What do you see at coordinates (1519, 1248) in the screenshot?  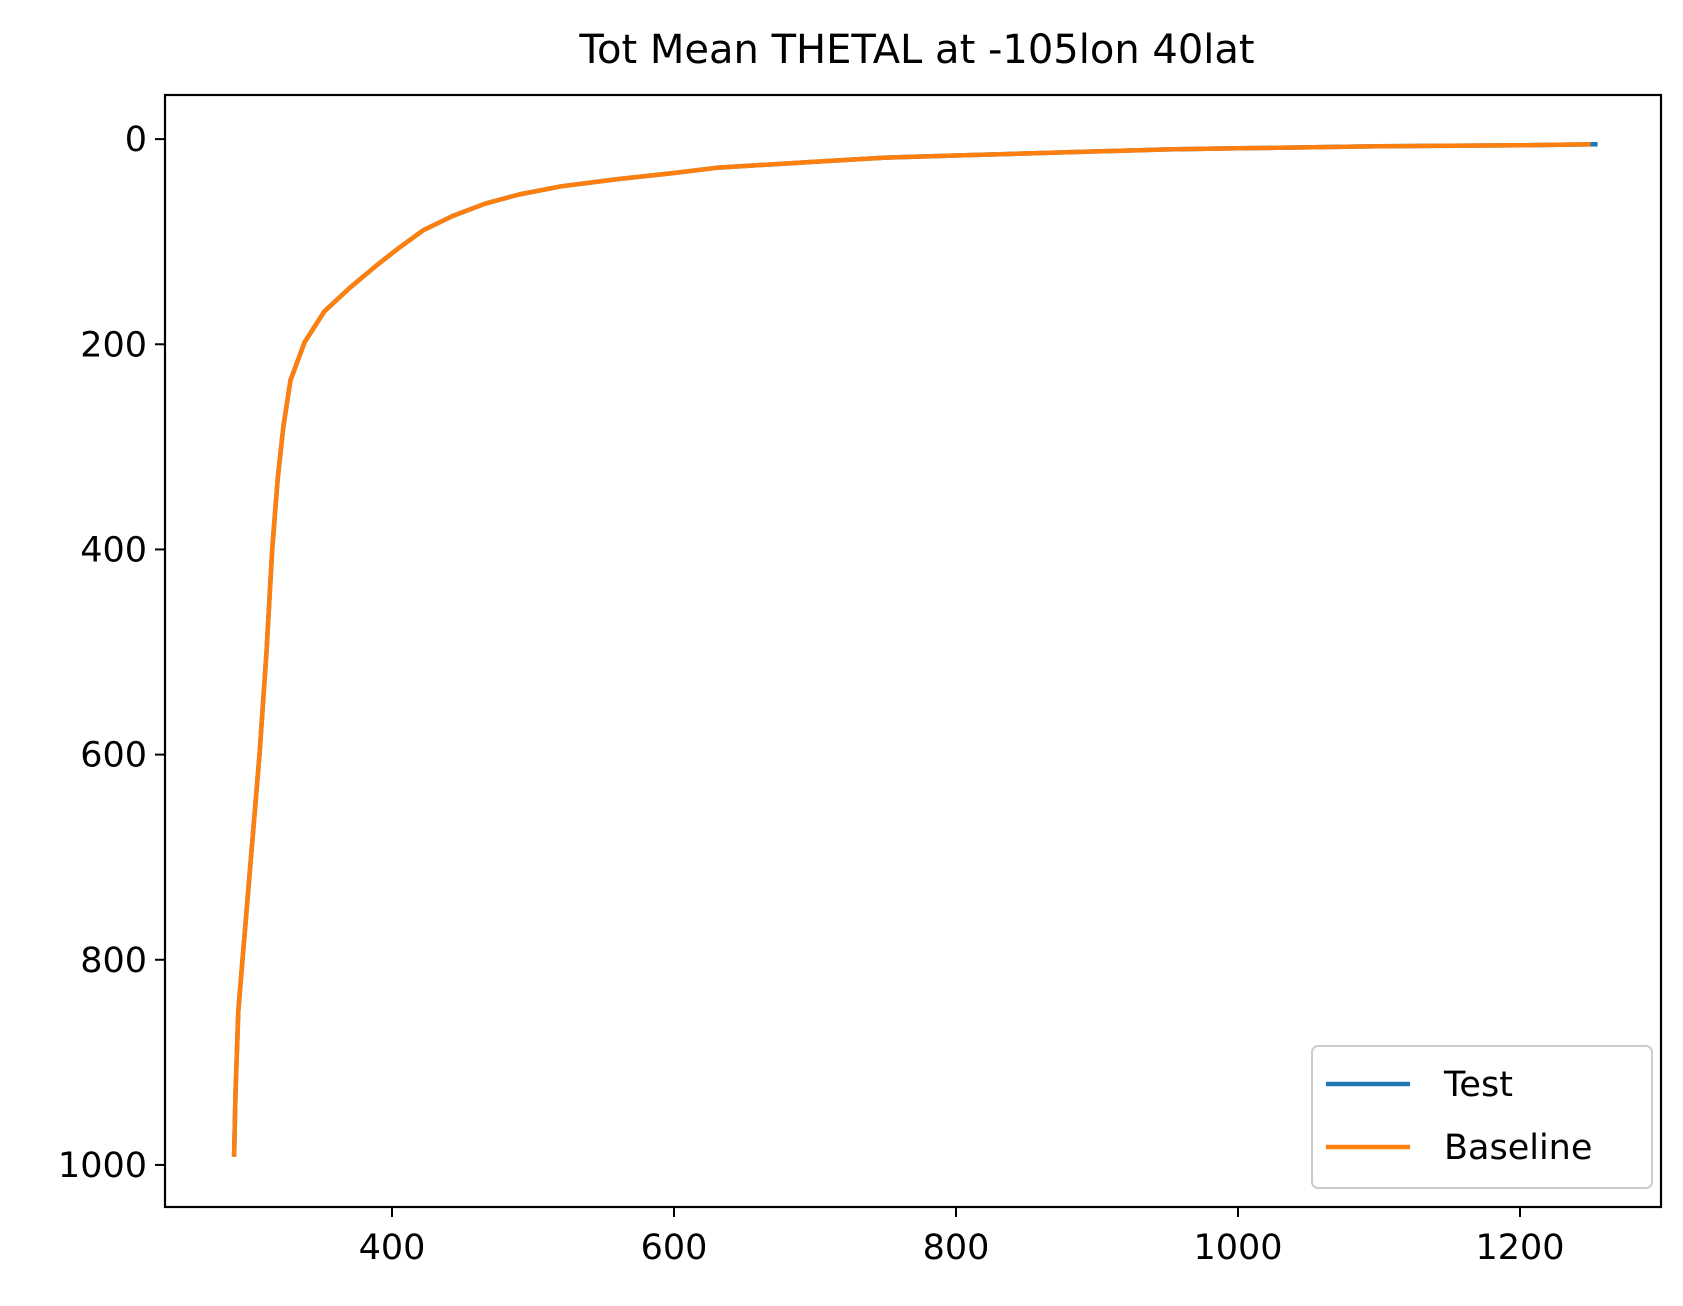 I see `x-tick-label: 1200` at bounding box center [1519, 1248].